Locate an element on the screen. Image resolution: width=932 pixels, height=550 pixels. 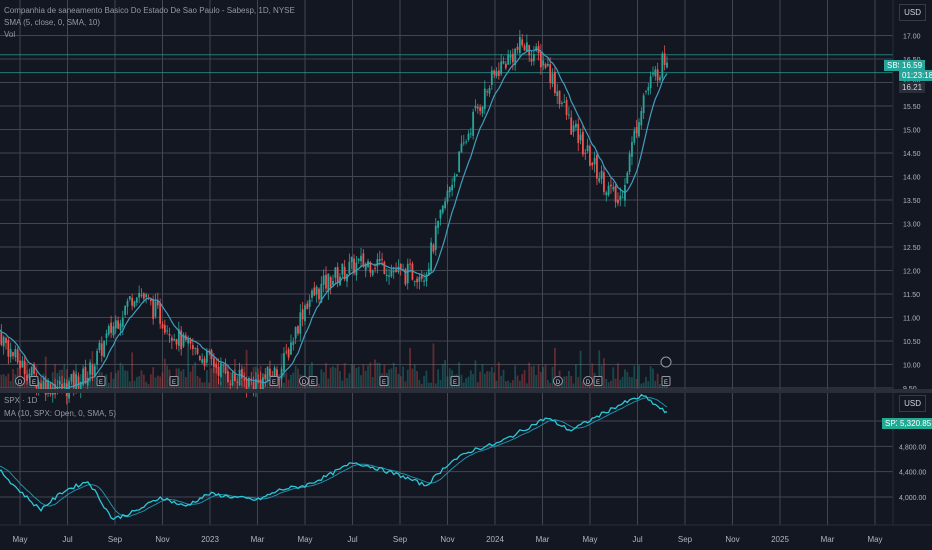
ma-legend: SMA (5, close, 0, SMA, 10) is located at coordinates (52, 22).